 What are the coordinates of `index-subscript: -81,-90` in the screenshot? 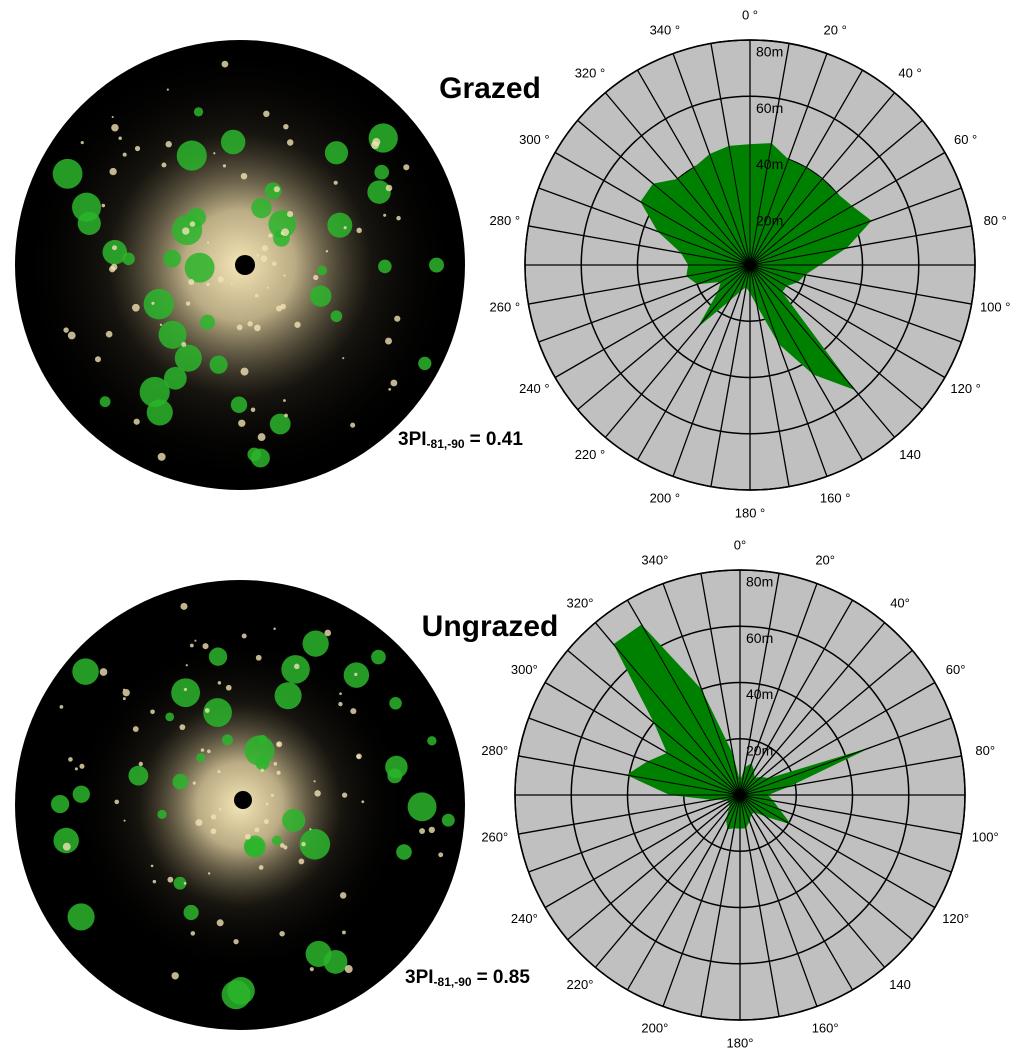 It's located at (446, 444).